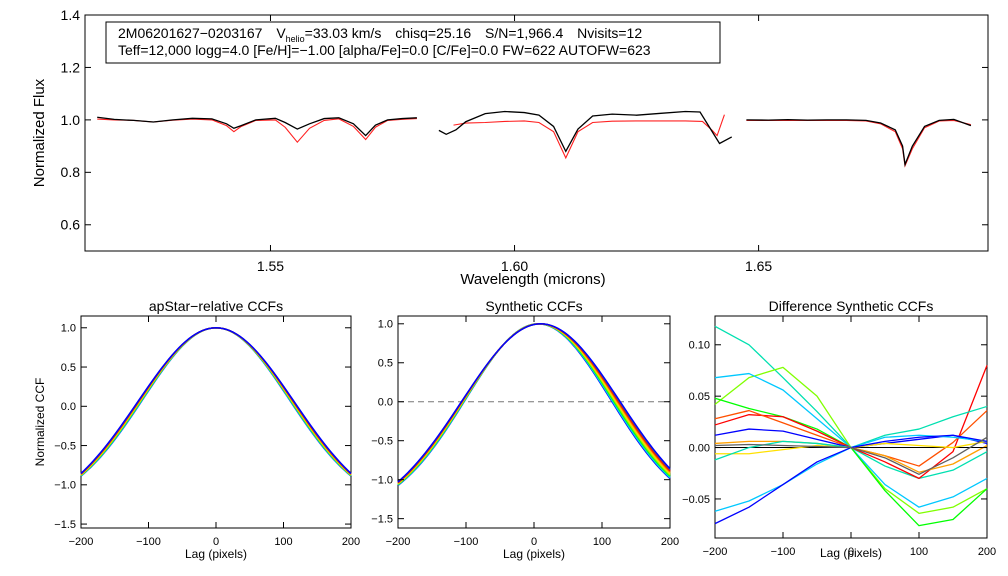  What do you see at coordinates (534, 542) in the screenshot?
I see `synthetic-ccf-xtick-label: 0` at bounding box center [534, 542].